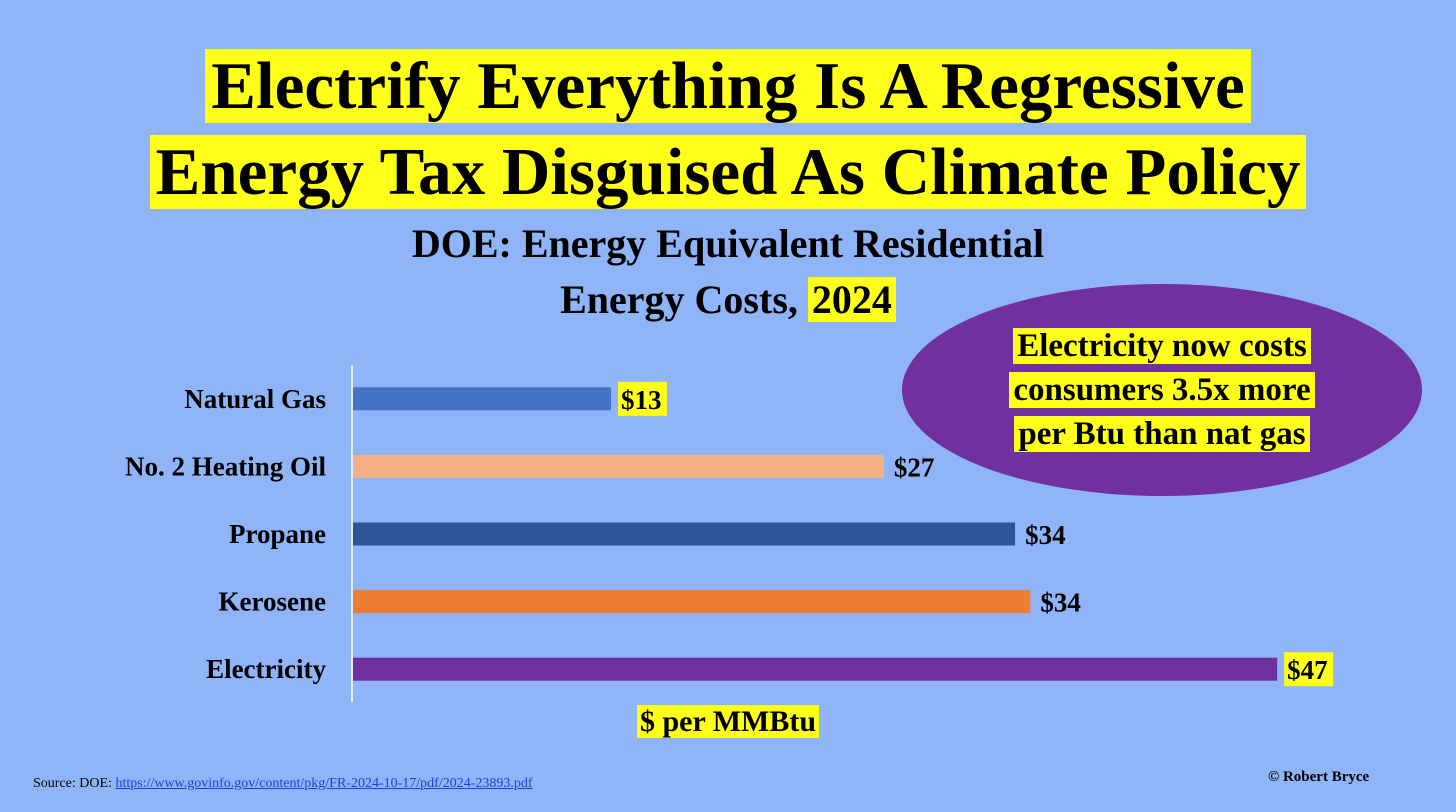  Describe the element at coordinates (1045, 535) in the screenshot. I see `data-label-propane: $34` at that location.